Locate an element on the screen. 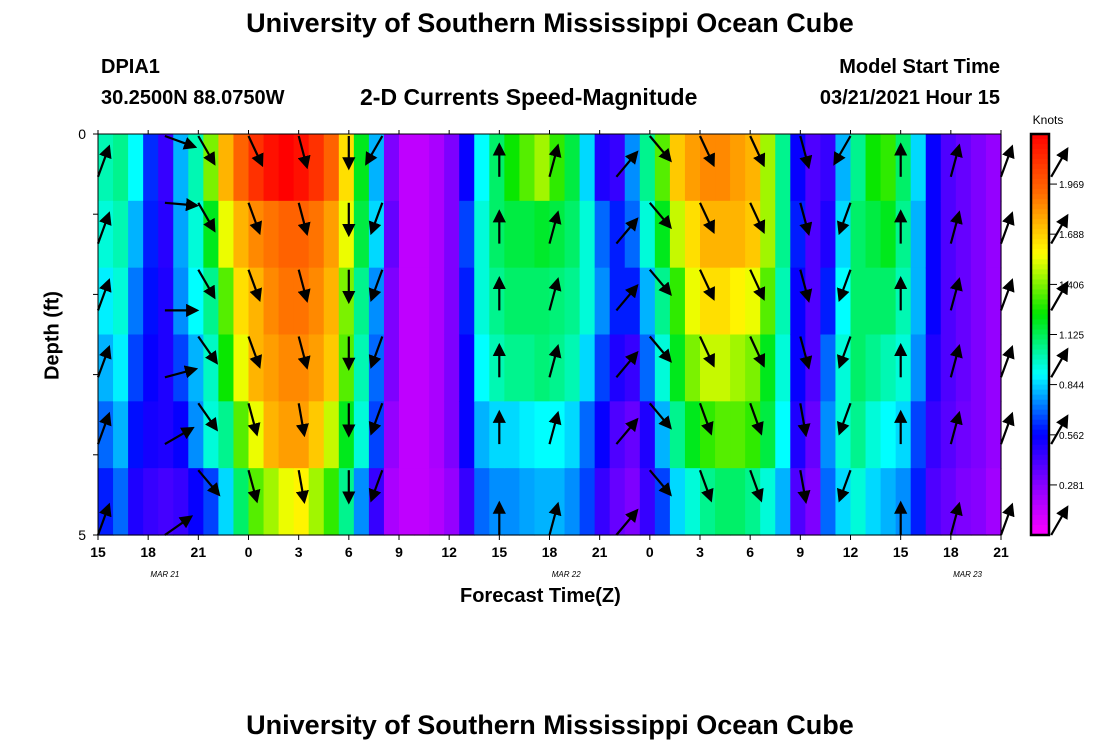 This screenshot has height=750, width=1100. colorbar-tick-label: 1.688 is located at coordinates (1071, 235).